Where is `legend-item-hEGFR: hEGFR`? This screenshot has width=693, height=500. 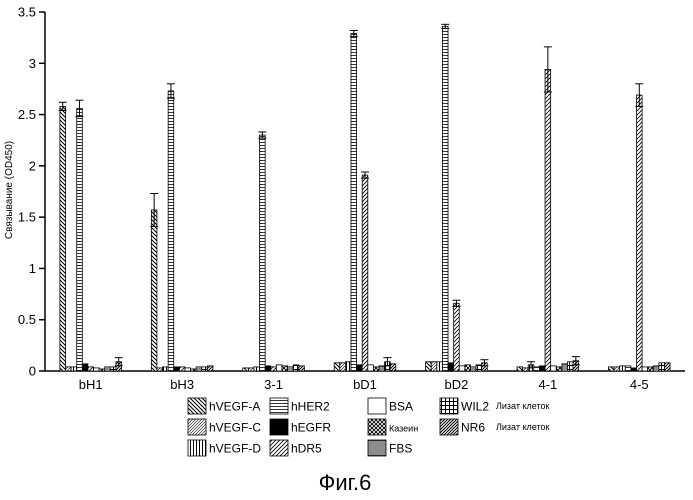 legend-item-hEGFR: hEGFR is located at coordinates (300, 427).